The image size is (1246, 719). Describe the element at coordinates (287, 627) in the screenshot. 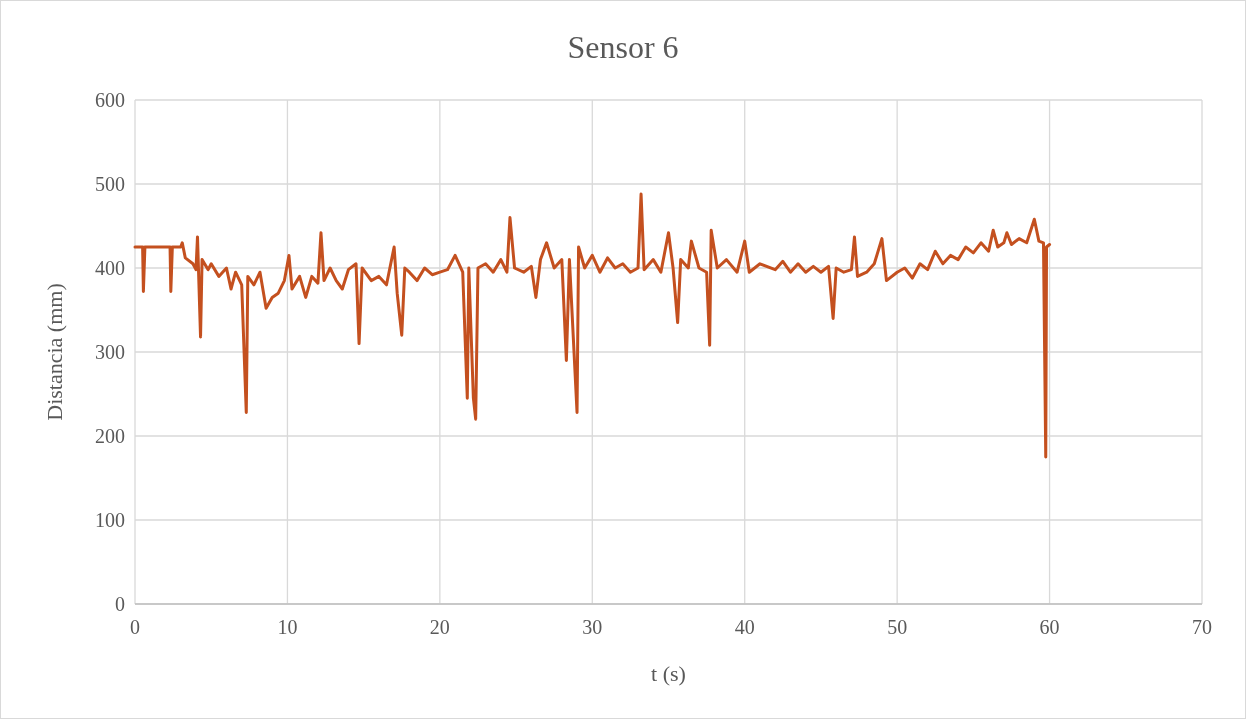

I see `x-tick-label: 10` at that location.